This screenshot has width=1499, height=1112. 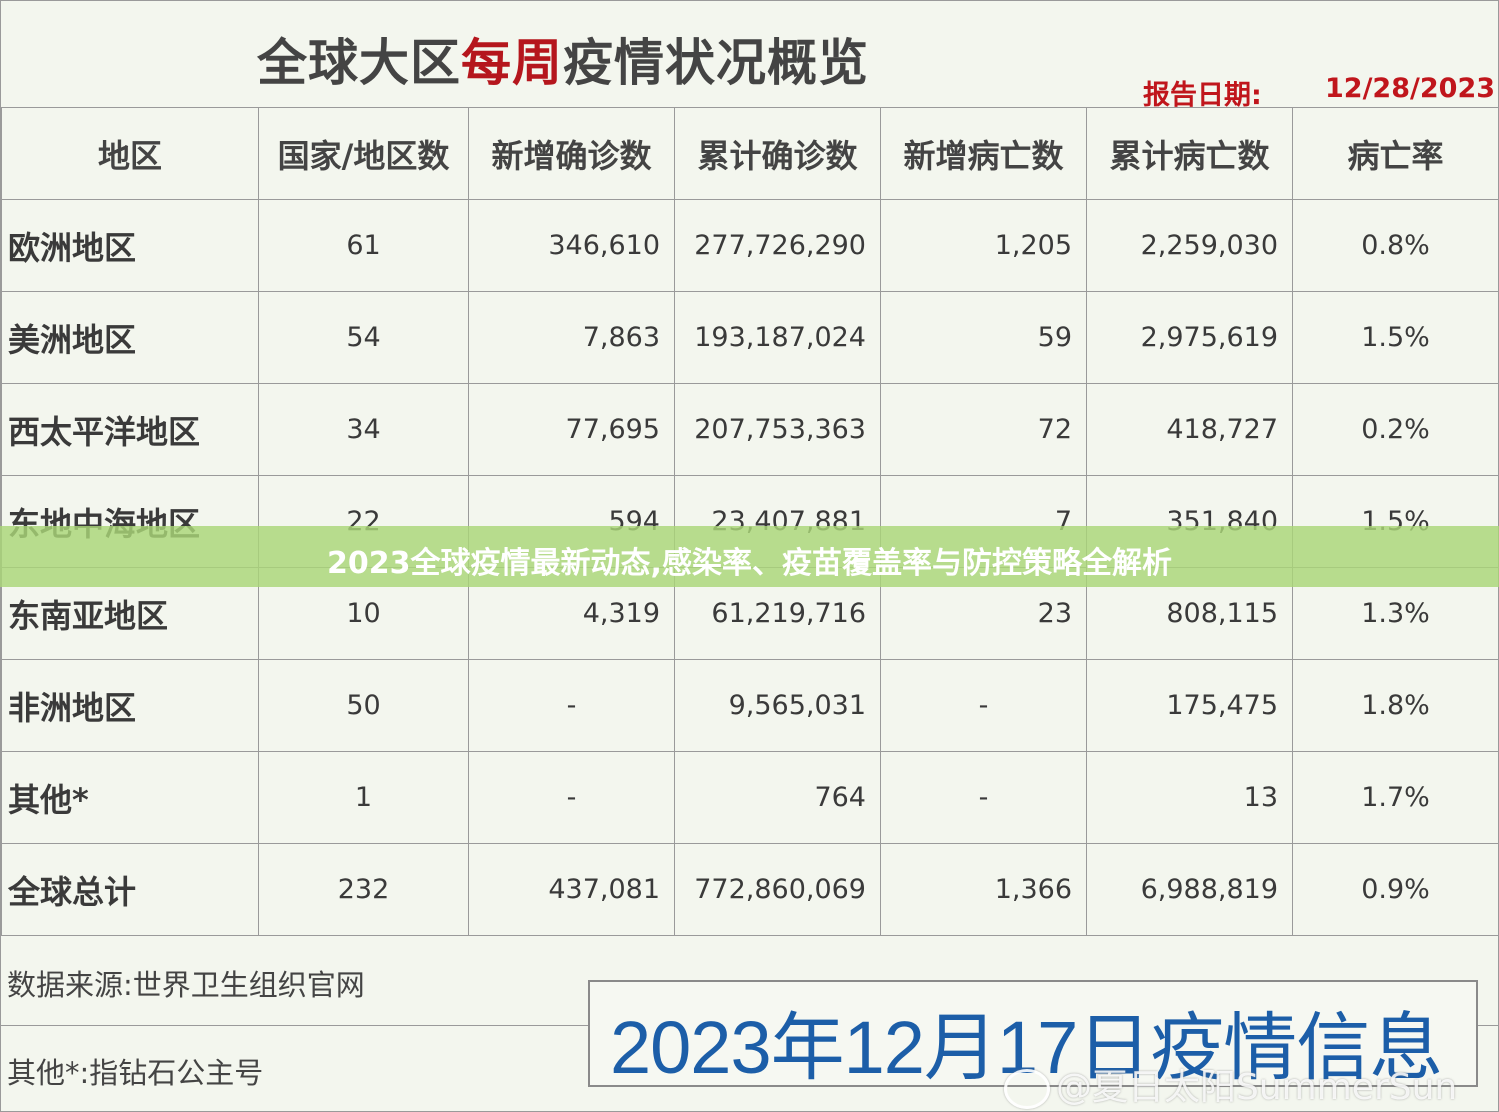 I want to click on title-highlight: 每周, so click(x=512, y=63).